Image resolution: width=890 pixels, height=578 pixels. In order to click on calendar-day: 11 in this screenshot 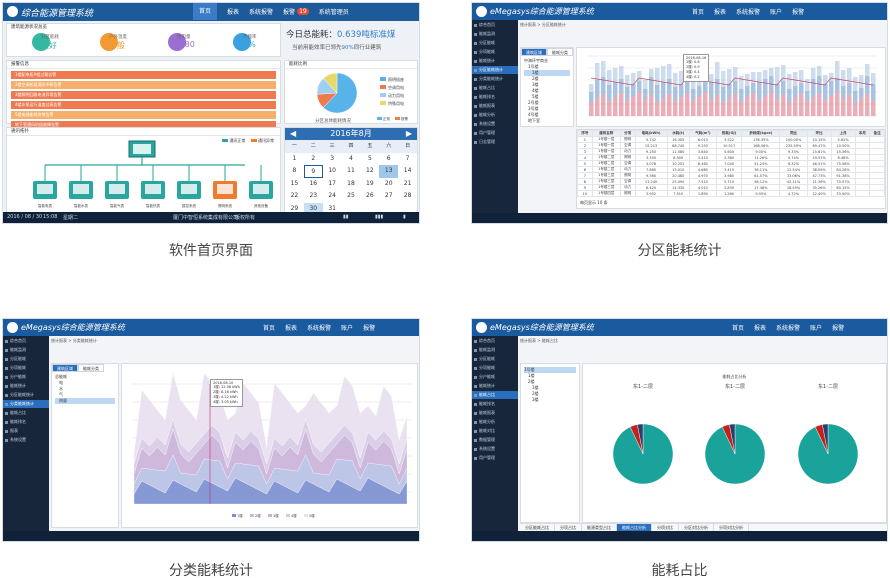, I will do `click(351, 170)`.